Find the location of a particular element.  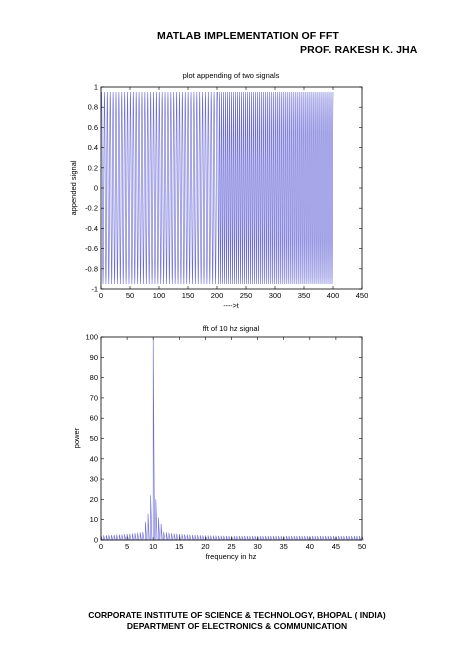

x-tick-label: 150 is located at coordinates (188, 295).